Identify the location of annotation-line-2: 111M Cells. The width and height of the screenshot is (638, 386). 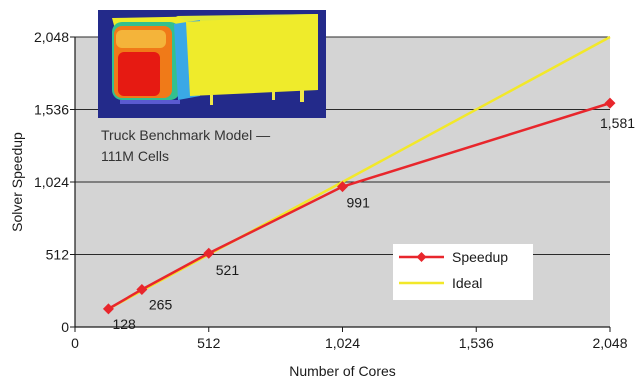
(135, 156).